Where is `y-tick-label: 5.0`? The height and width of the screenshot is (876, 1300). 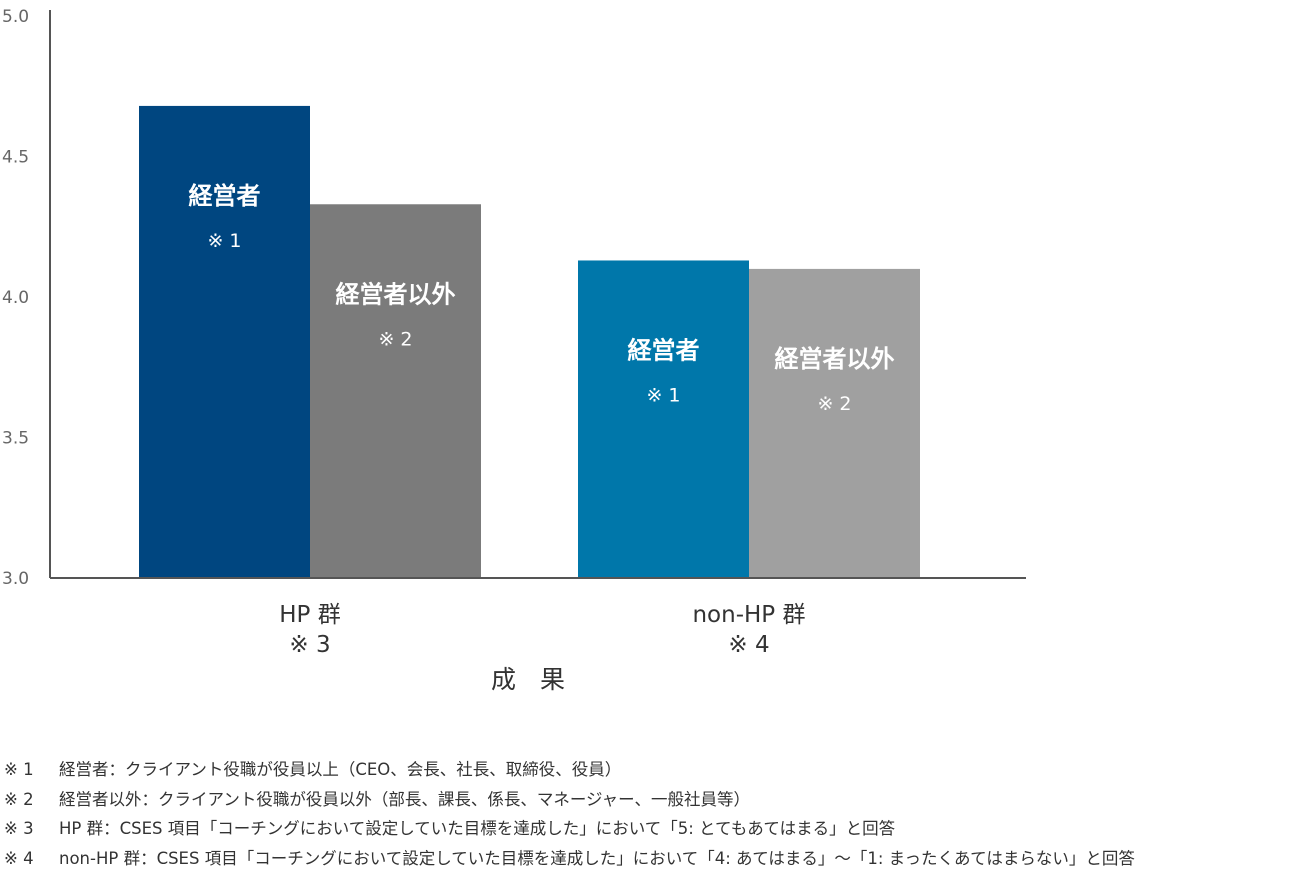
y-tick-label: 5.0 is located at coordinates (15, 17).